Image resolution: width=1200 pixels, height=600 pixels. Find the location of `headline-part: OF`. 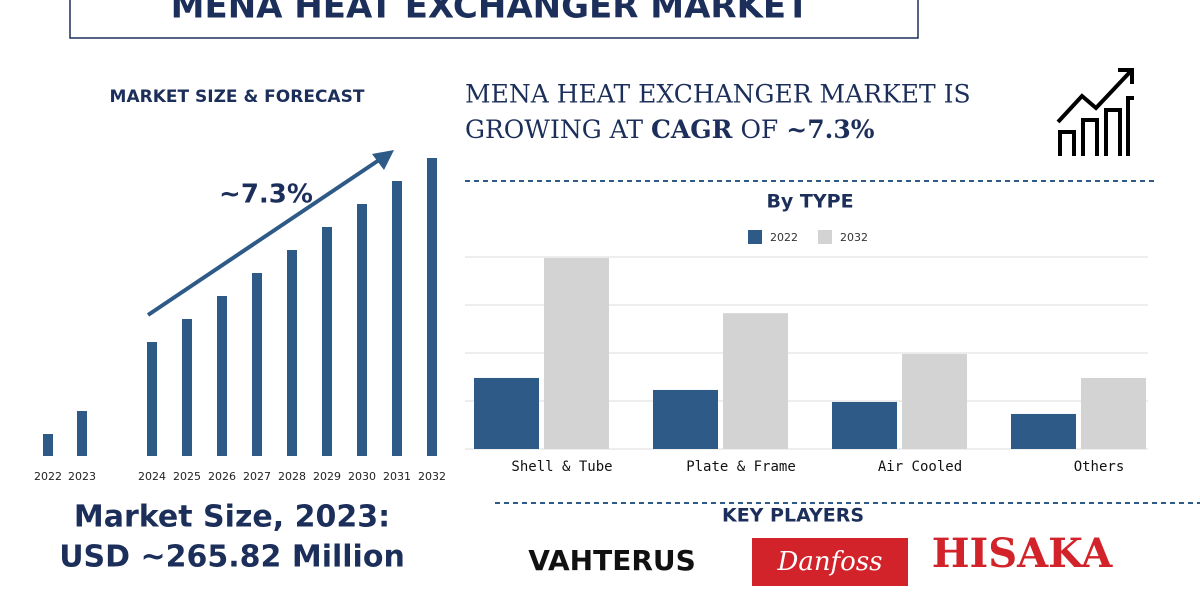

headline-part: OF is located at coordinates (759, 129).